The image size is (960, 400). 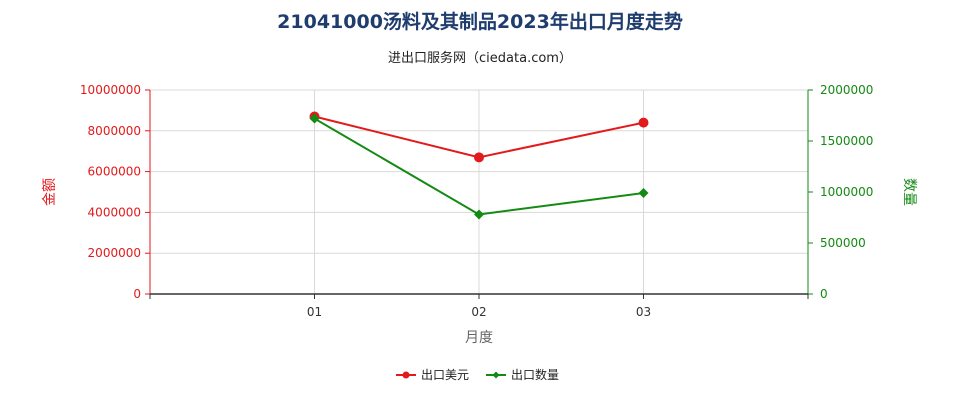 I want to click on x-tick-label: 02, so click(x=478, y=312).